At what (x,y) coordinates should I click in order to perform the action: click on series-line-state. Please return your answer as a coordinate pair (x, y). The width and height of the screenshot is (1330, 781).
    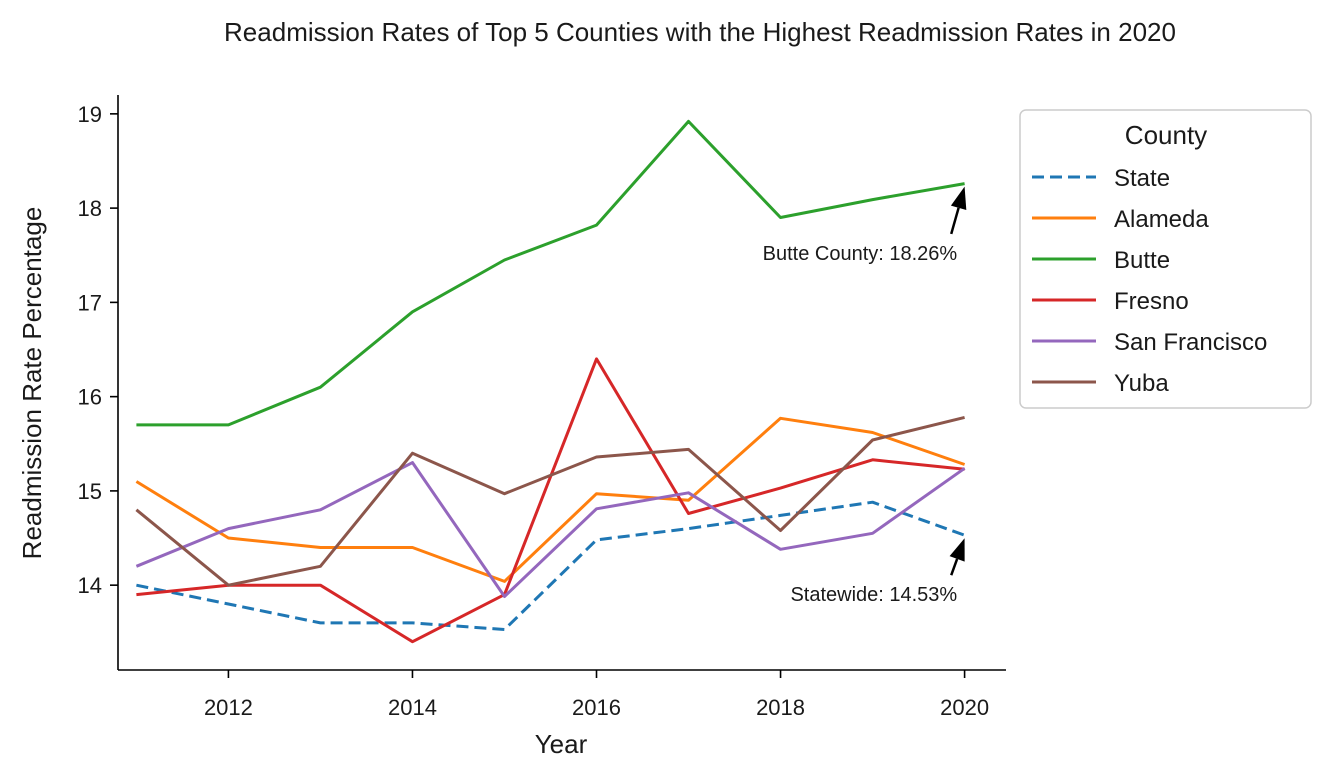
    Looking at the image, I should click on (551, 565).